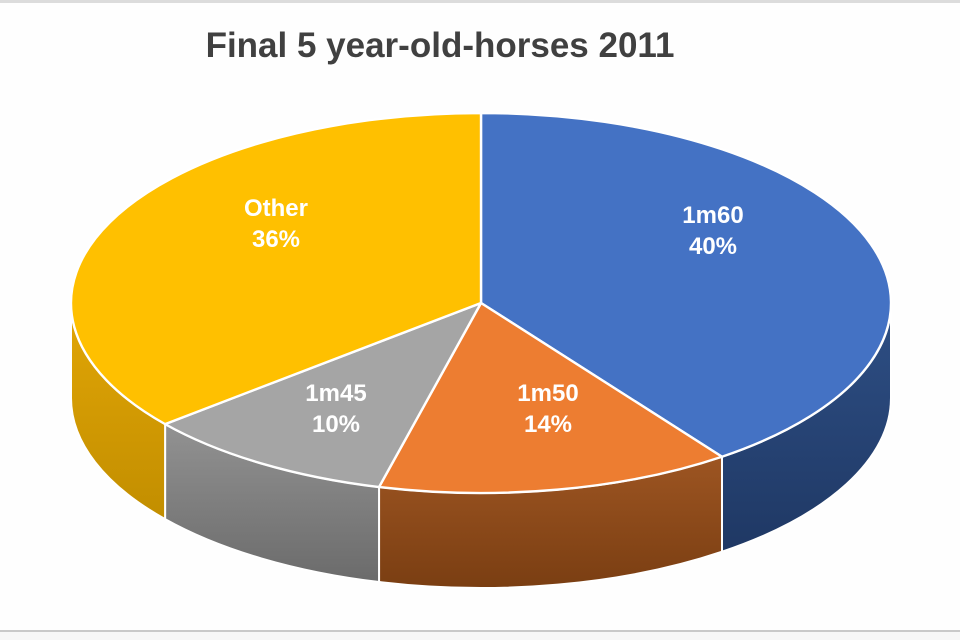 The height and width of the screenshot is (640, 960). I want to click on pie-slice-1m45, so click(323, 395).